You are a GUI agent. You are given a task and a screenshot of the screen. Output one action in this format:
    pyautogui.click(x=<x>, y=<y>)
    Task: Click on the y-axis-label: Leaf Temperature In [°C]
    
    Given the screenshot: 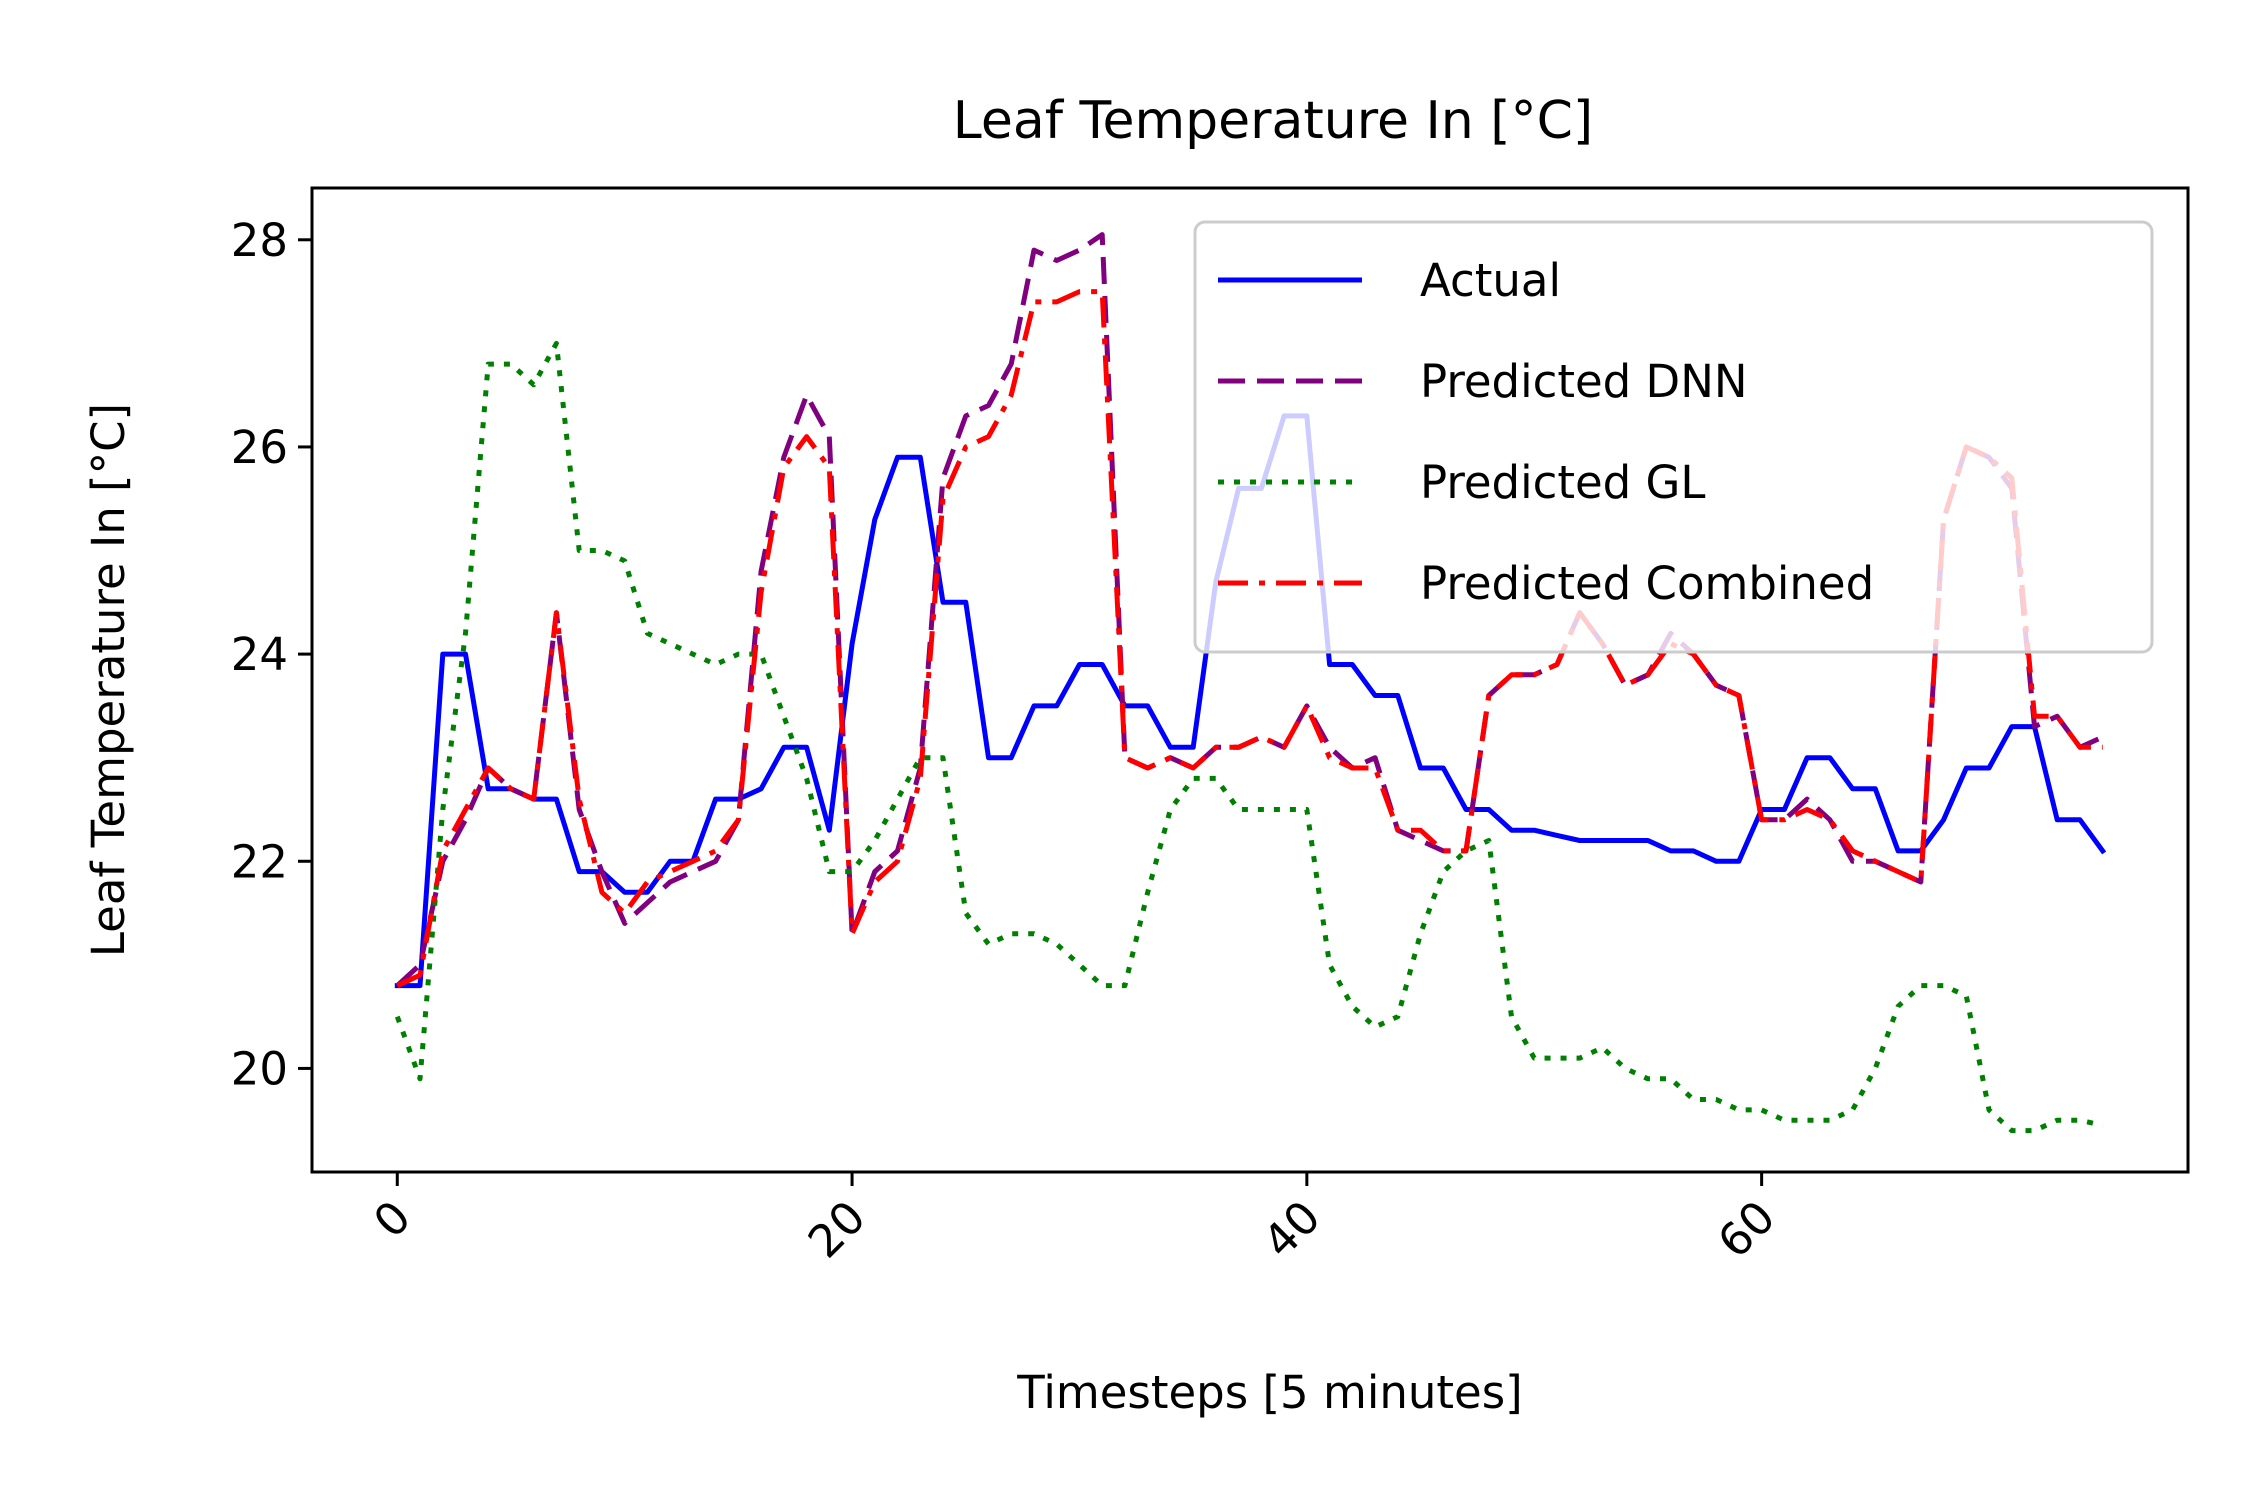 What is the action you would take?
    pyautogui.click(x=108, y=680)
    